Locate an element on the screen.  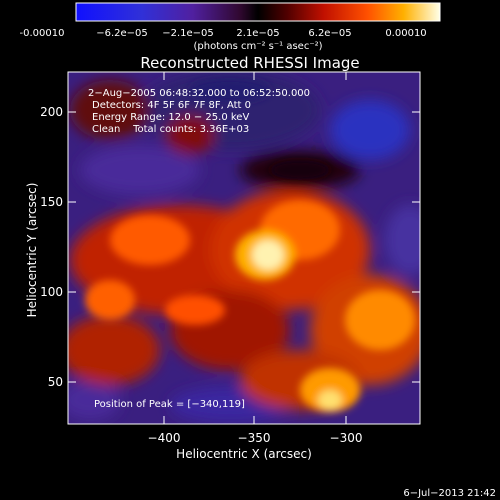
x-axis-label: Heliocentric X (arcsec) is located at coordinates (244, 454).